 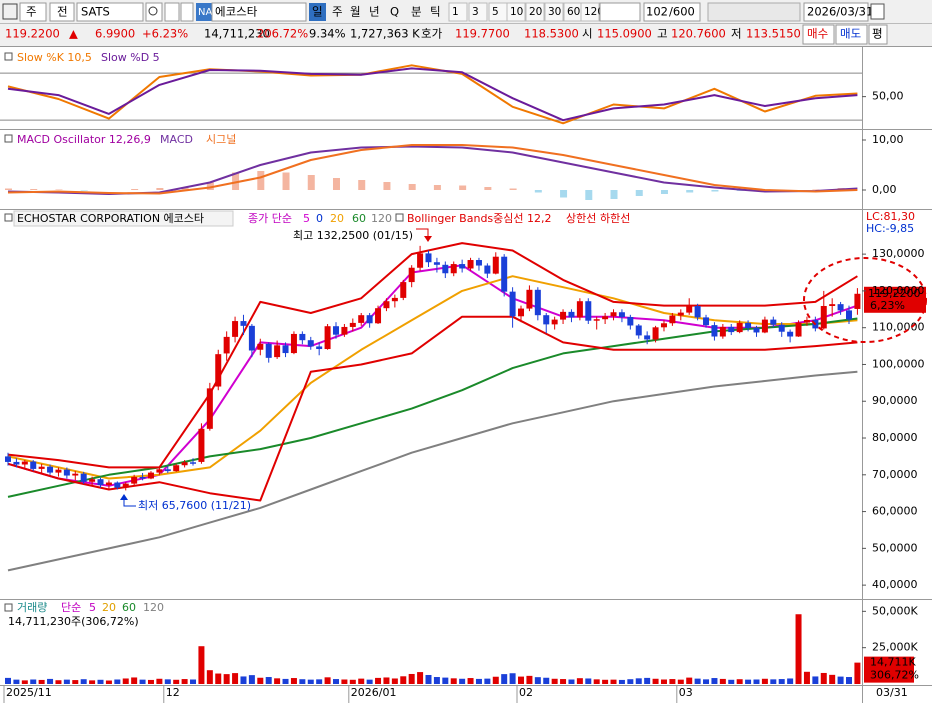 I want to click on x-tick-label: 03, so click(x=686, y=692).